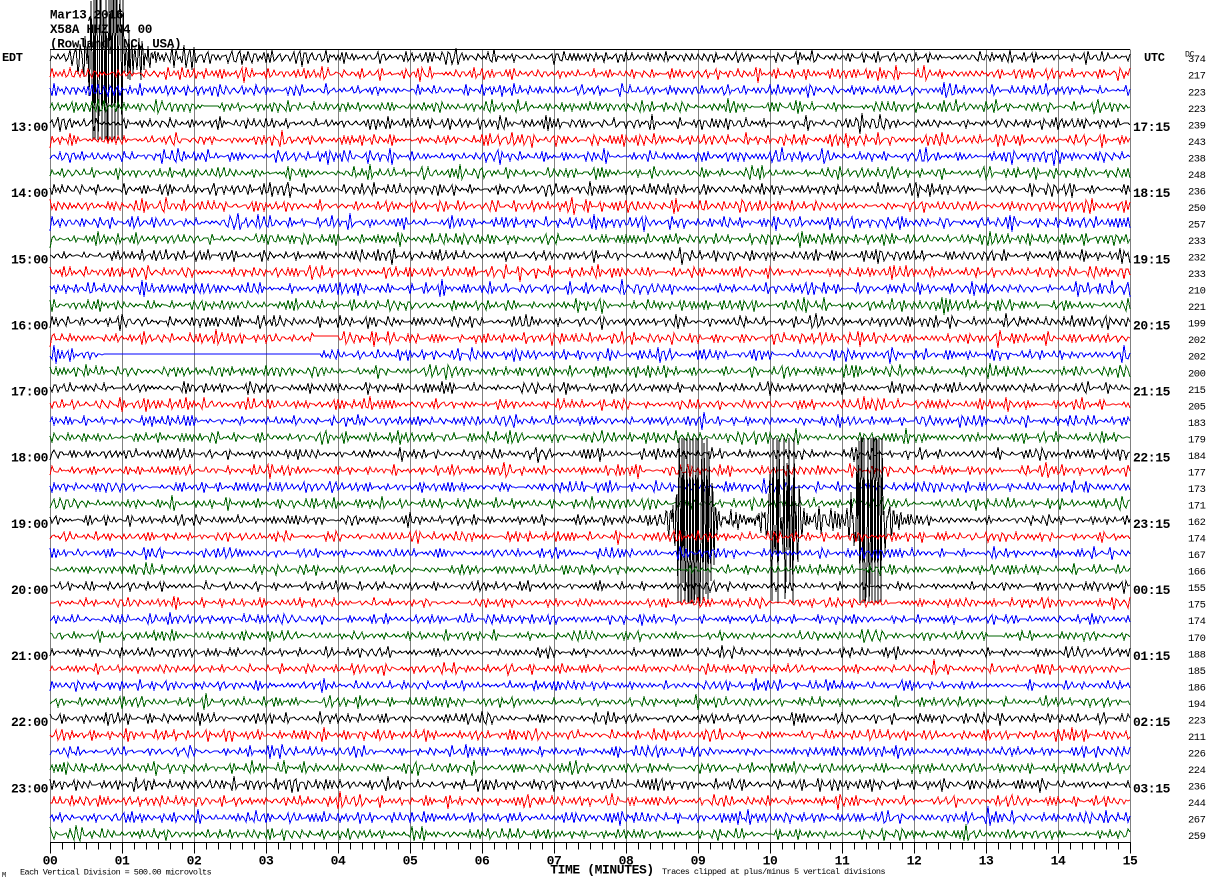 The height and width of the screenshot is (891, 1210). Describe the element at coordinates (30, 392) in the screenshot. I see `svg-text: 17:00` at that location.